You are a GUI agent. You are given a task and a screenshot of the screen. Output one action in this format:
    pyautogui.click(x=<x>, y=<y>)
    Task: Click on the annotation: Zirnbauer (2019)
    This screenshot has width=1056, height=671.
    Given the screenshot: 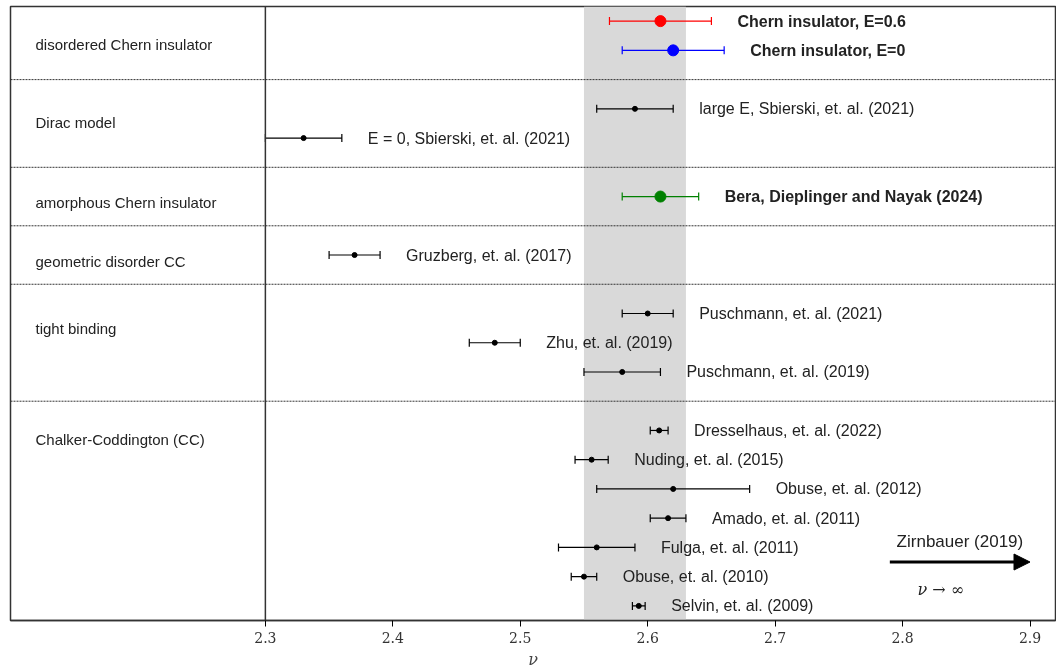 What is the action you would take?
    pyautogui.click(x=960, y=542)
    